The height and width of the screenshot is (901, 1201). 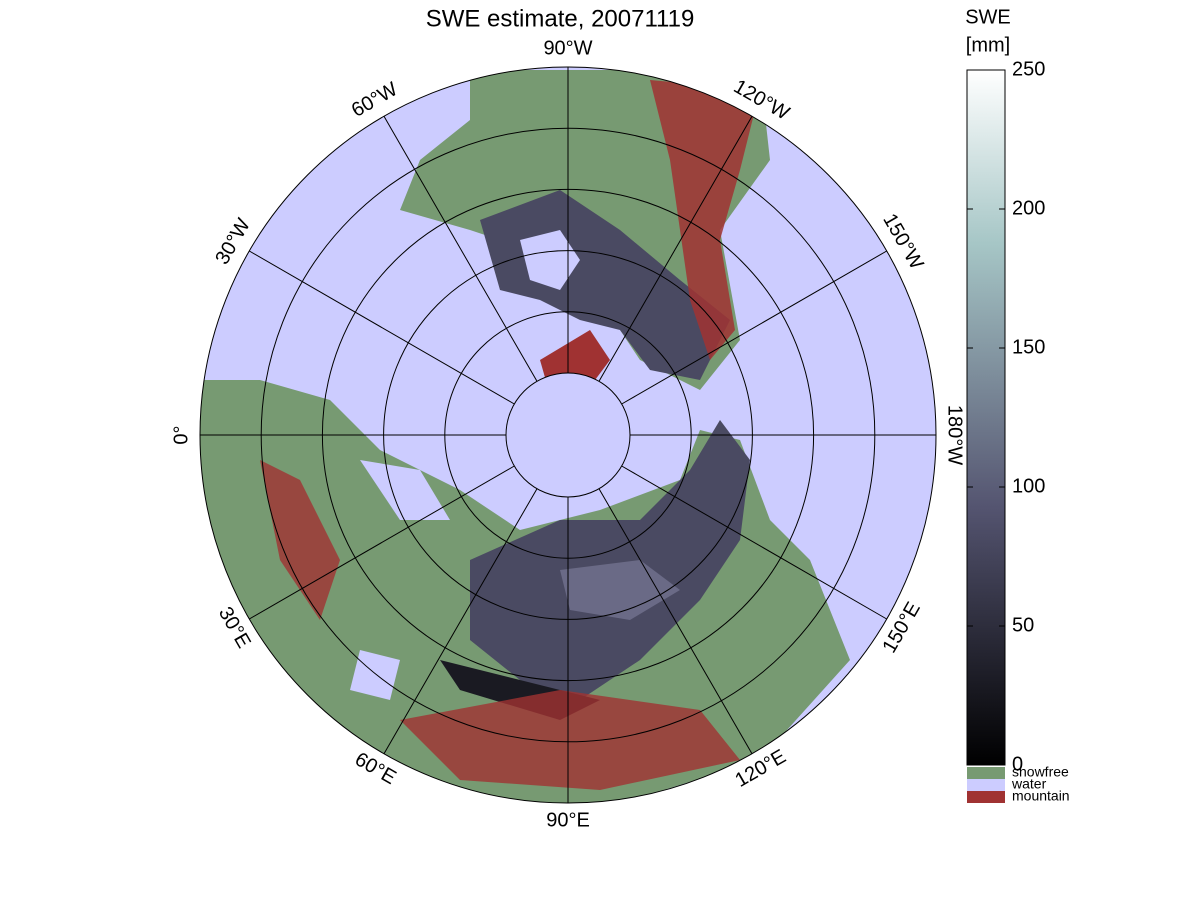 I want to click on colorbar-label: [mm], so click(x=988, y=45).